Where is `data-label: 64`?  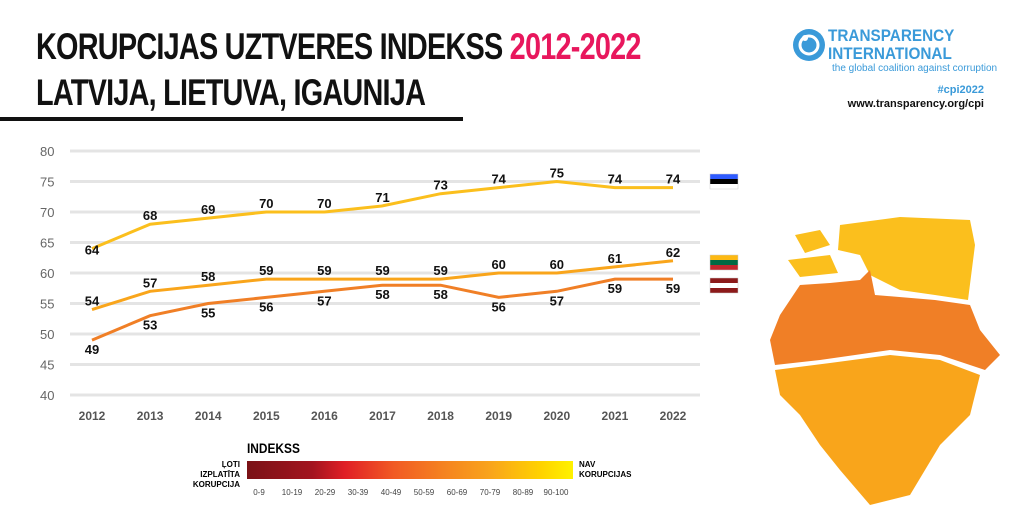
data-label: 64 is located at coordinates (92, 250).